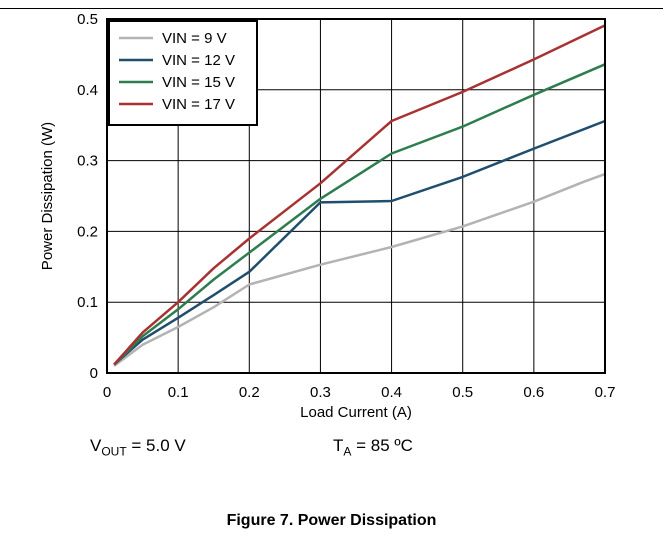 This screenshot has width=663, height=539. Describe the element at coordinates (331, 8) in the screenshot. I see `header-rule` at that location.